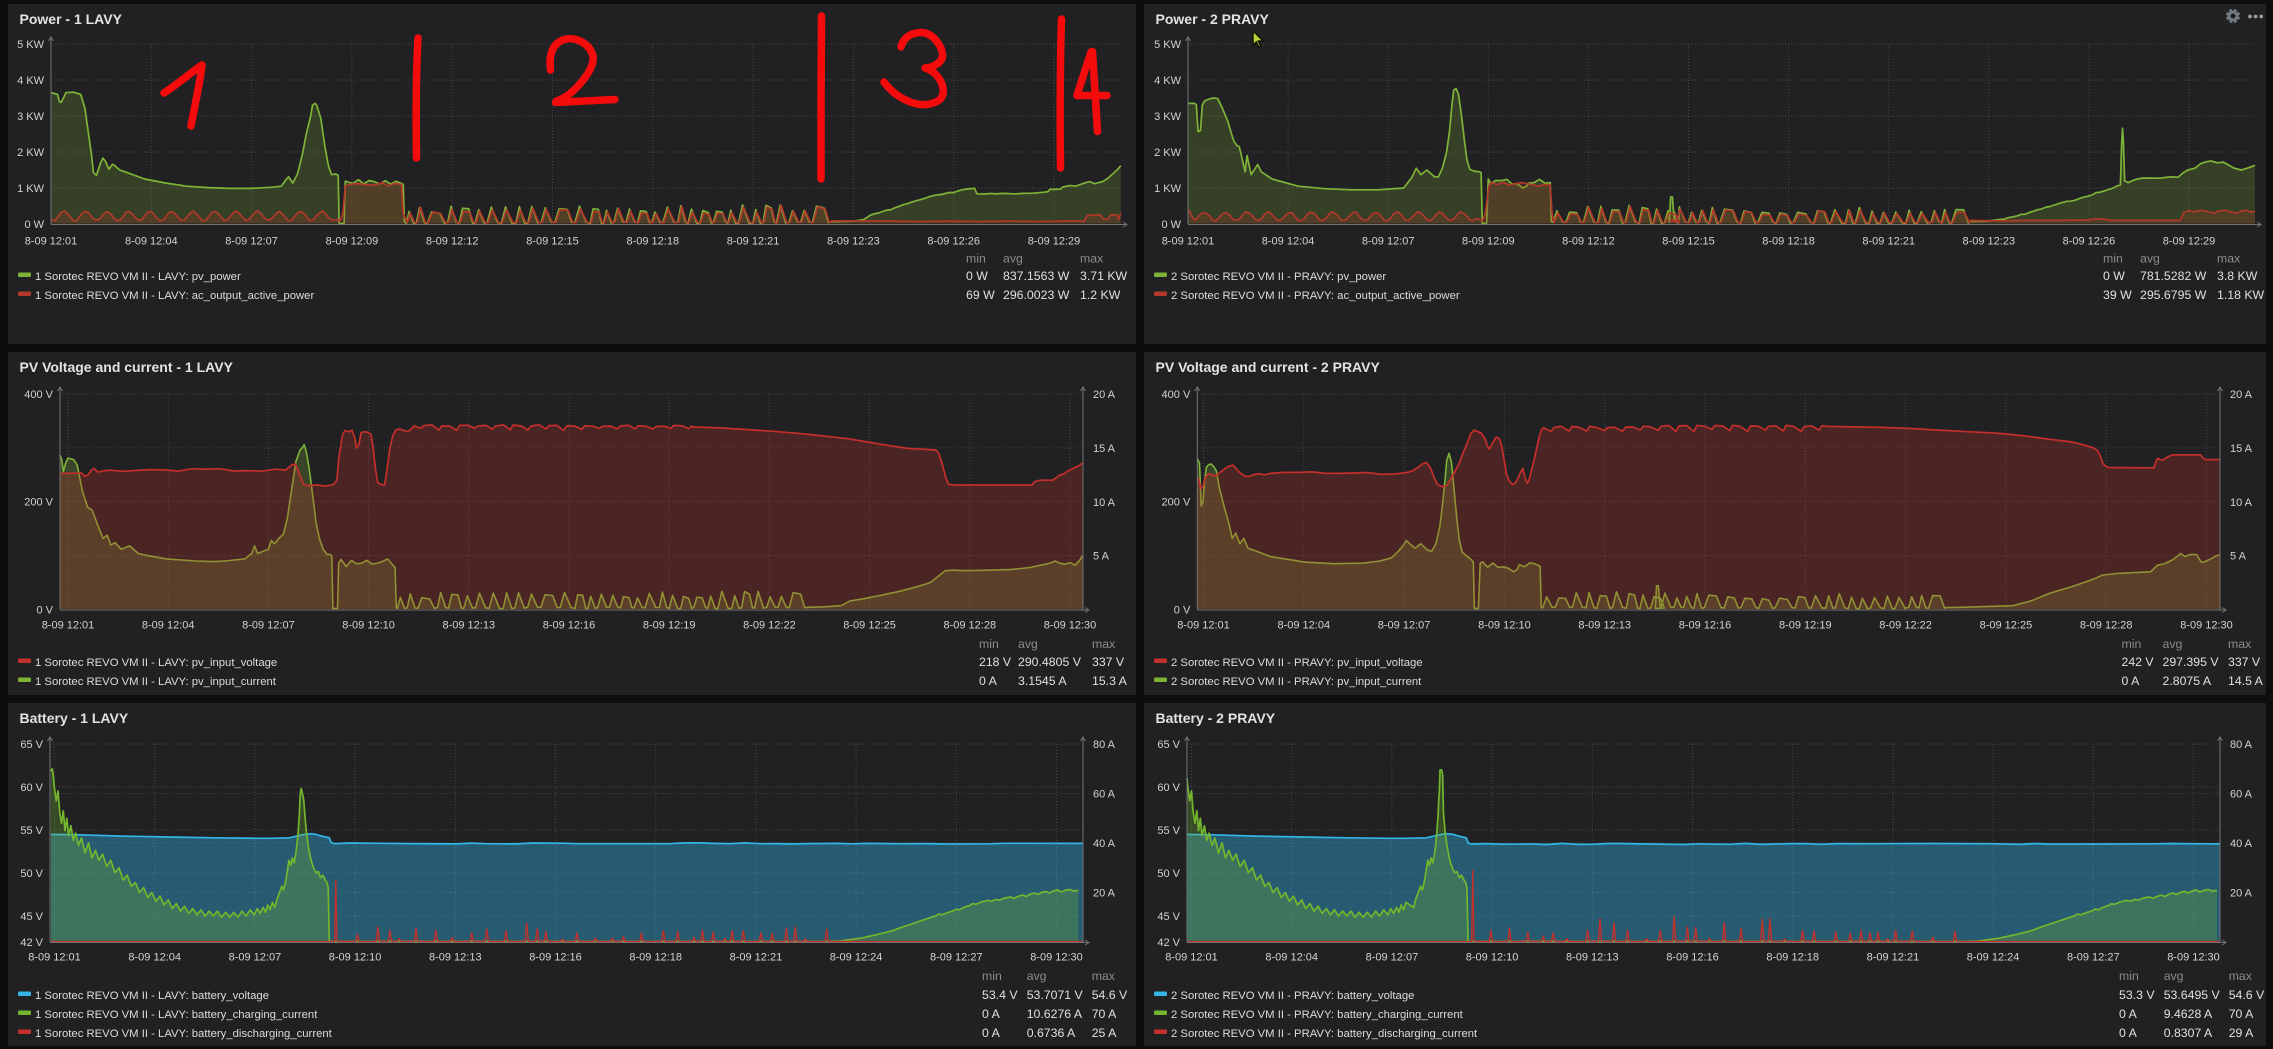 The height and width of the screenshot is (1049, 2273). Describe the element at coordinates (2137, 995) in the screenshot. I see `svg-text: 53.3 V` at that location.